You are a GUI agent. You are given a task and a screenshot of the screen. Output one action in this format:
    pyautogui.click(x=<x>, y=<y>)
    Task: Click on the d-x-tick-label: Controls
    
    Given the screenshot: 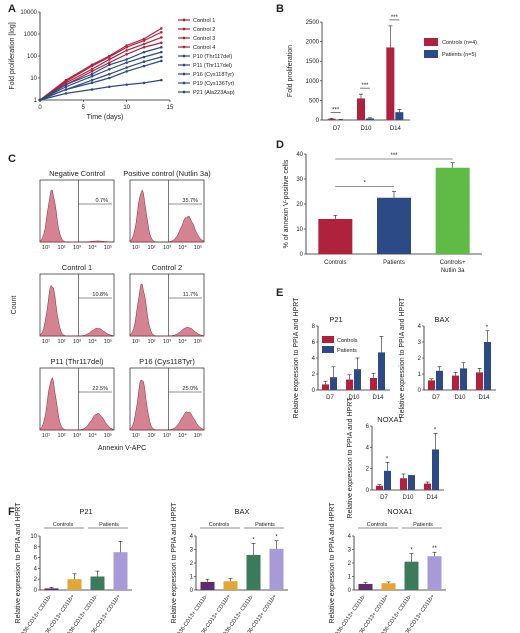 What is the action you would take?
    pyautogui.click(x=335, y=263)
    